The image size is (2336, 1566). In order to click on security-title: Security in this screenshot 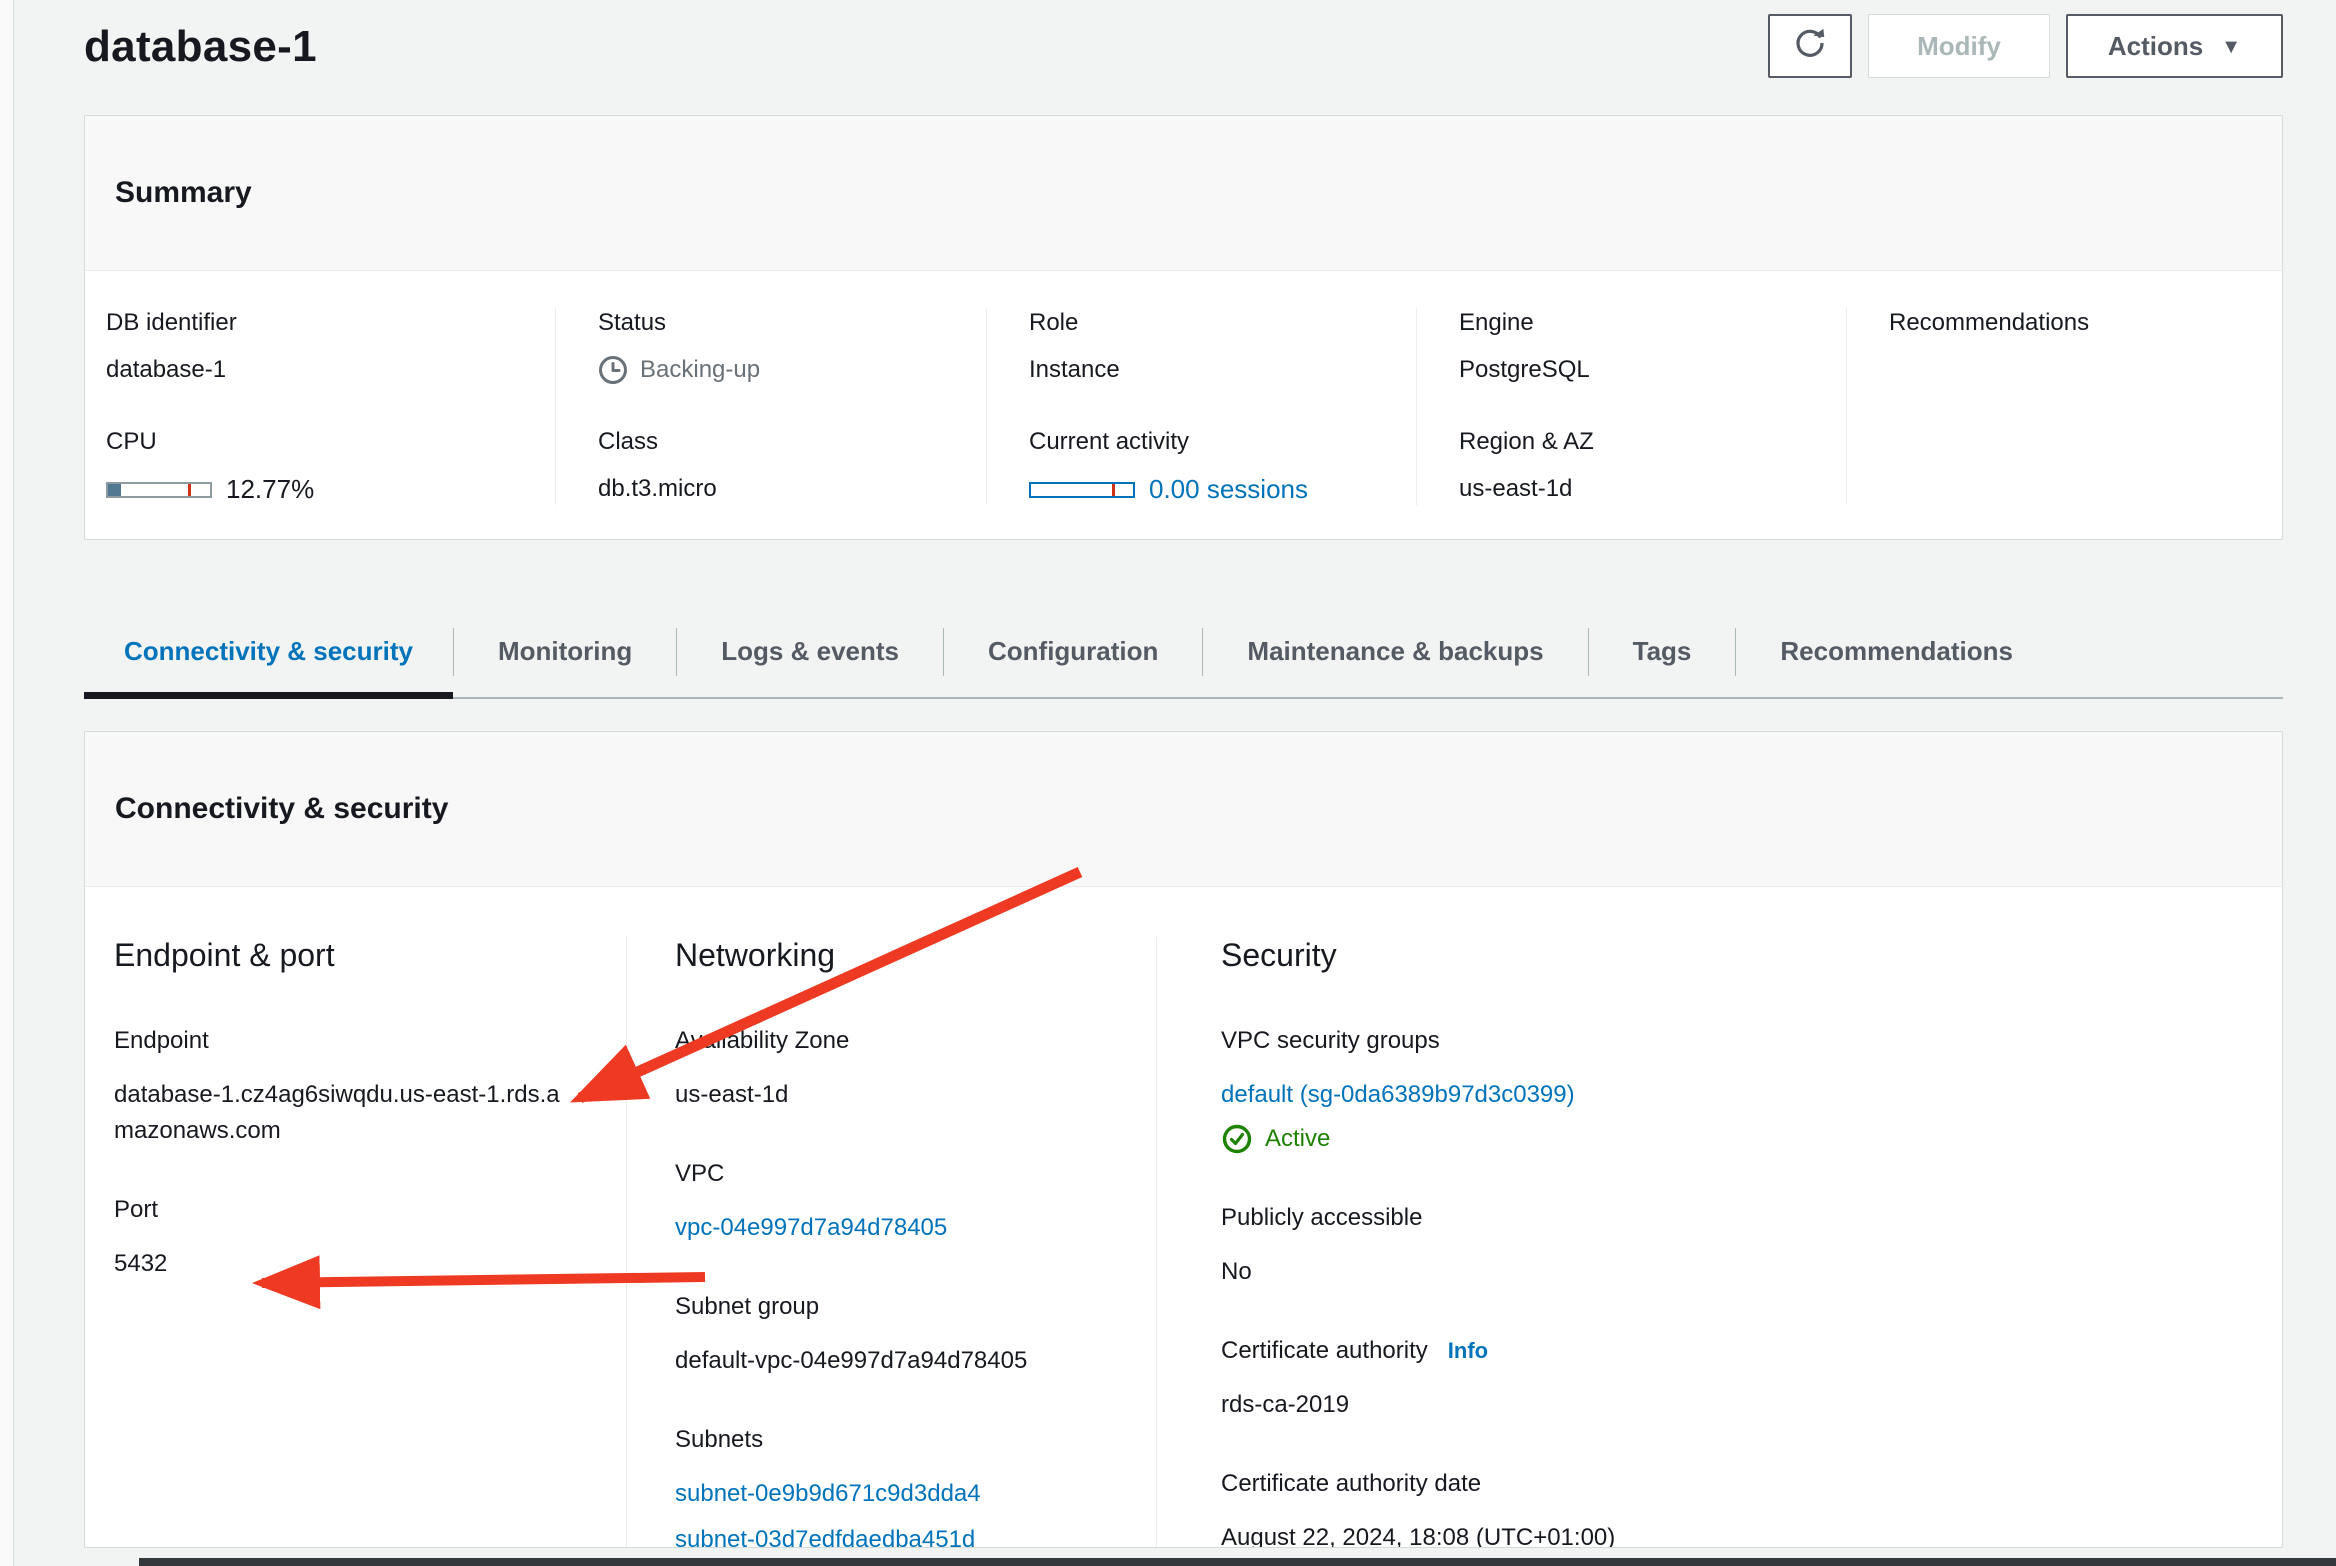, I will do `click(1279, 955)`.